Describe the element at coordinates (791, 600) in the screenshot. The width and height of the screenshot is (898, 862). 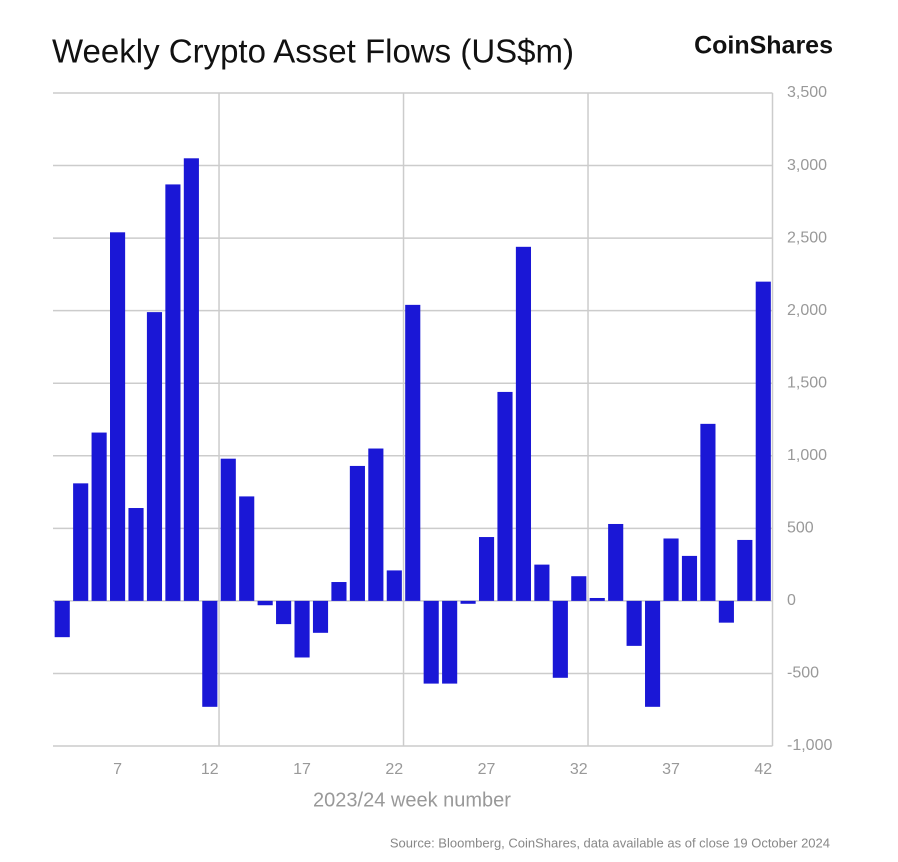
I see `y-tick-label: 0` at that location.